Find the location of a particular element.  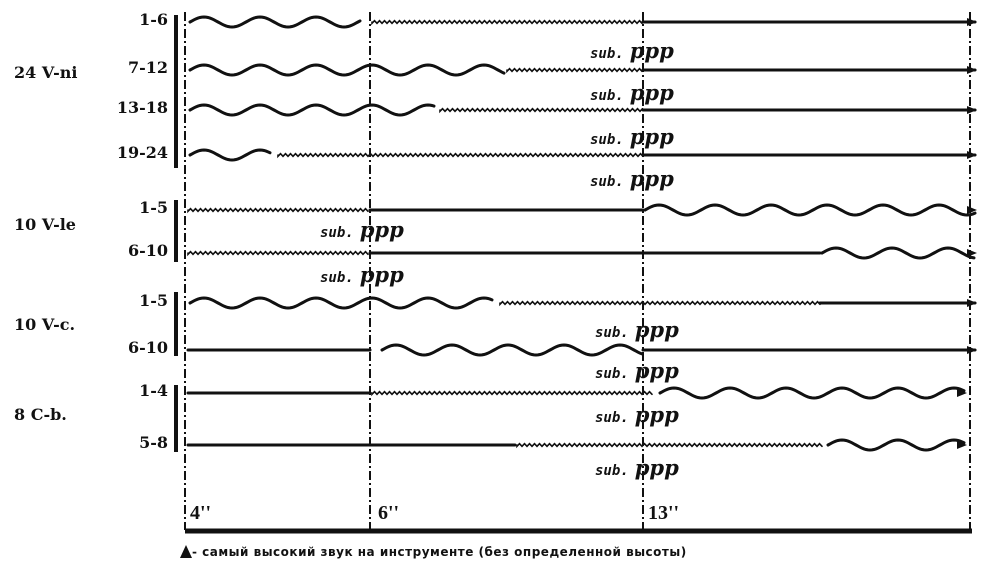

row-label: 1-4 is located at coordinates (153, 390).